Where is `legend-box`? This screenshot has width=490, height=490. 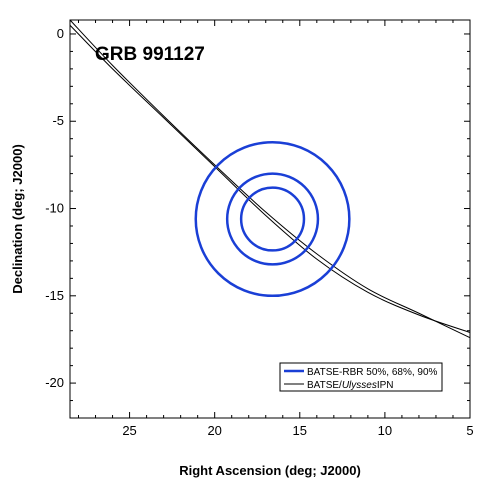 legend-box is located at coordinates (361, 377).